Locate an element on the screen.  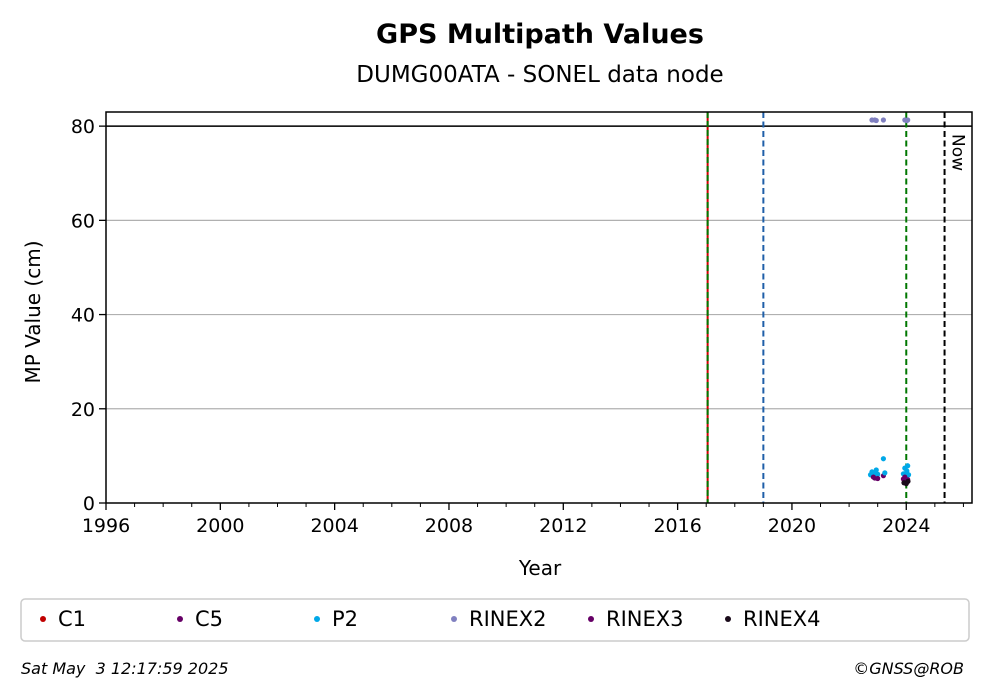
y-tick-label: 40 is located at coordinates (83, 316).